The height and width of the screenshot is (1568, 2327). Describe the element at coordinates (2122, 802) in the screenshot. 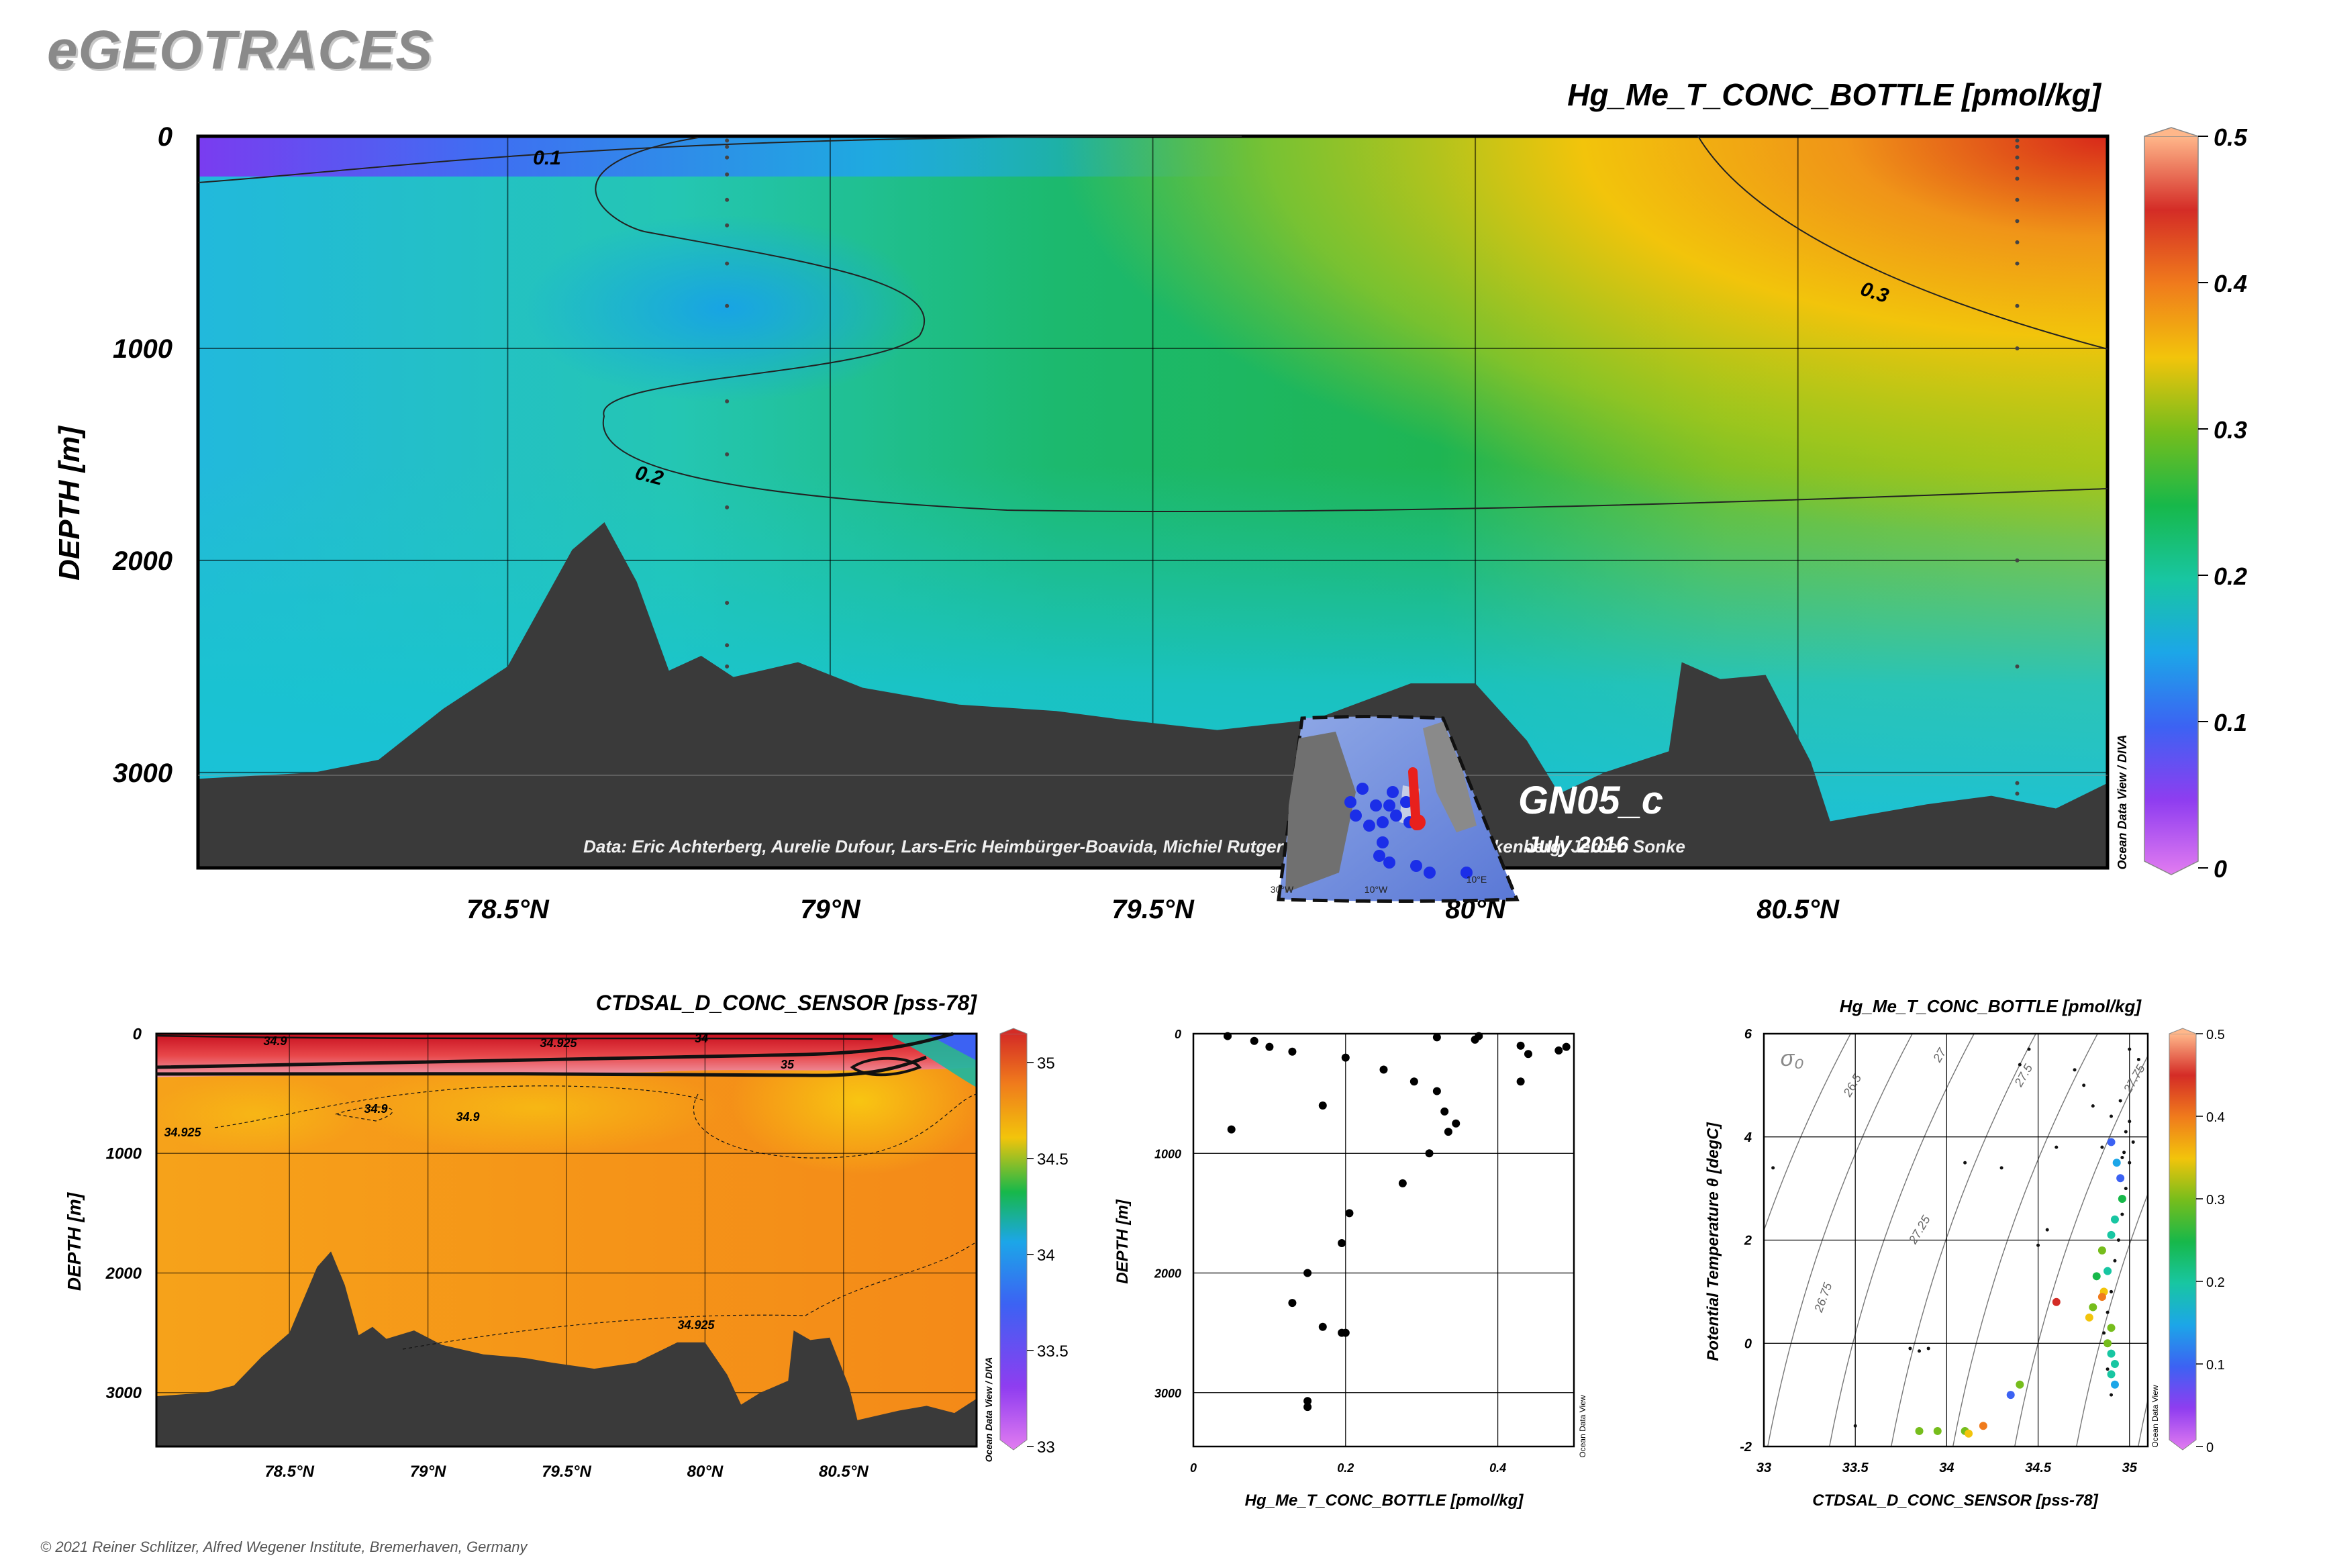

I see `main-side-label: Ocean Data View / DIVA` at that location.